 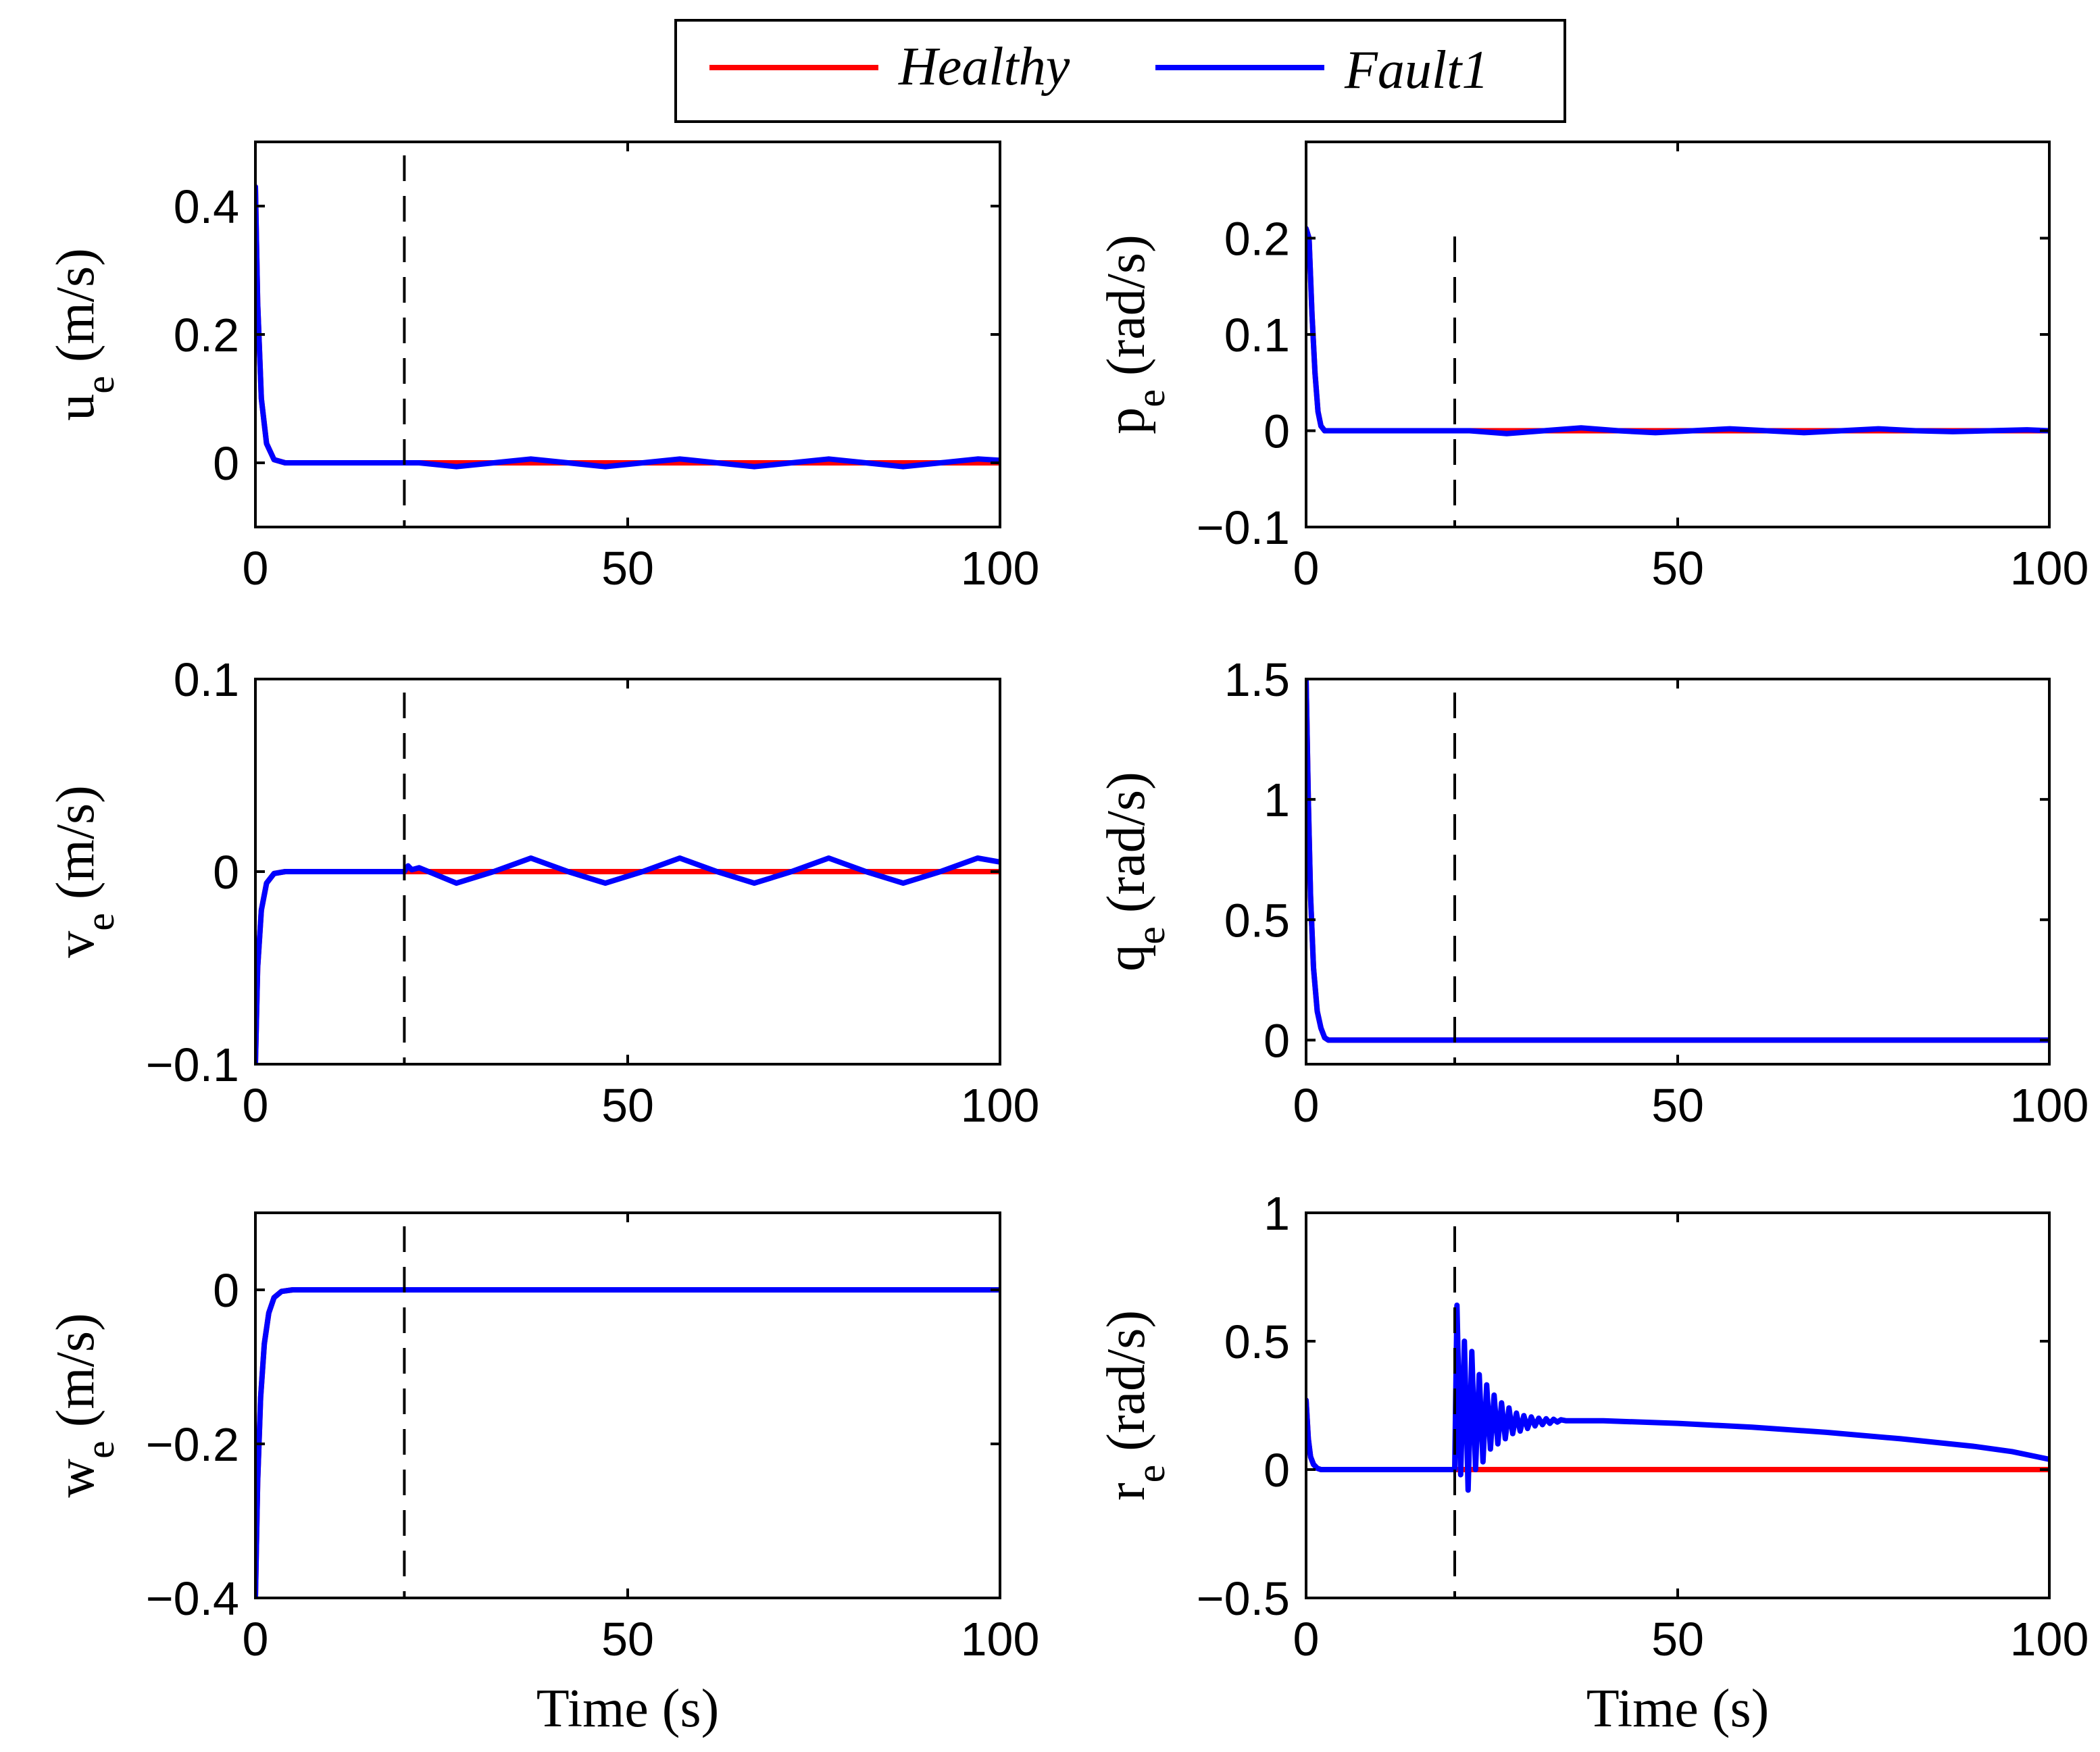 I want to click on y-axis-label: we (m/s), so click(x=84, y=1405).